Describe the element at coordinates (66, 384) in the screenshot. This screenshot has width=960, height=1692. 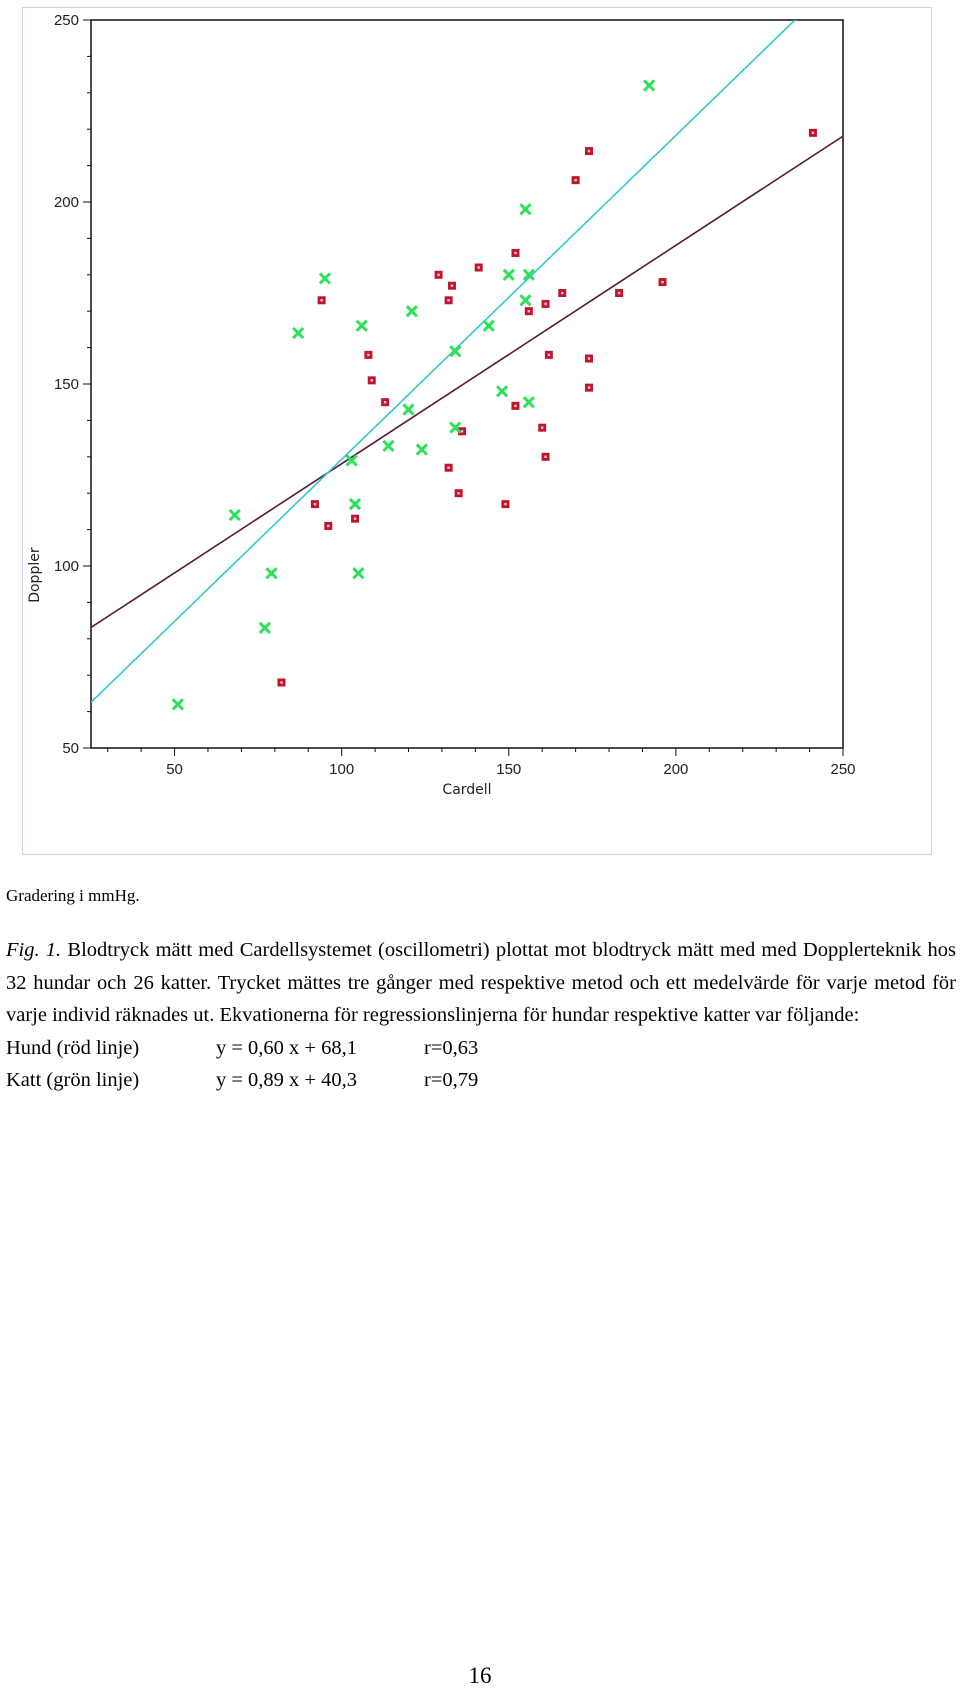
I see `y-tick-label: 150` at that location.